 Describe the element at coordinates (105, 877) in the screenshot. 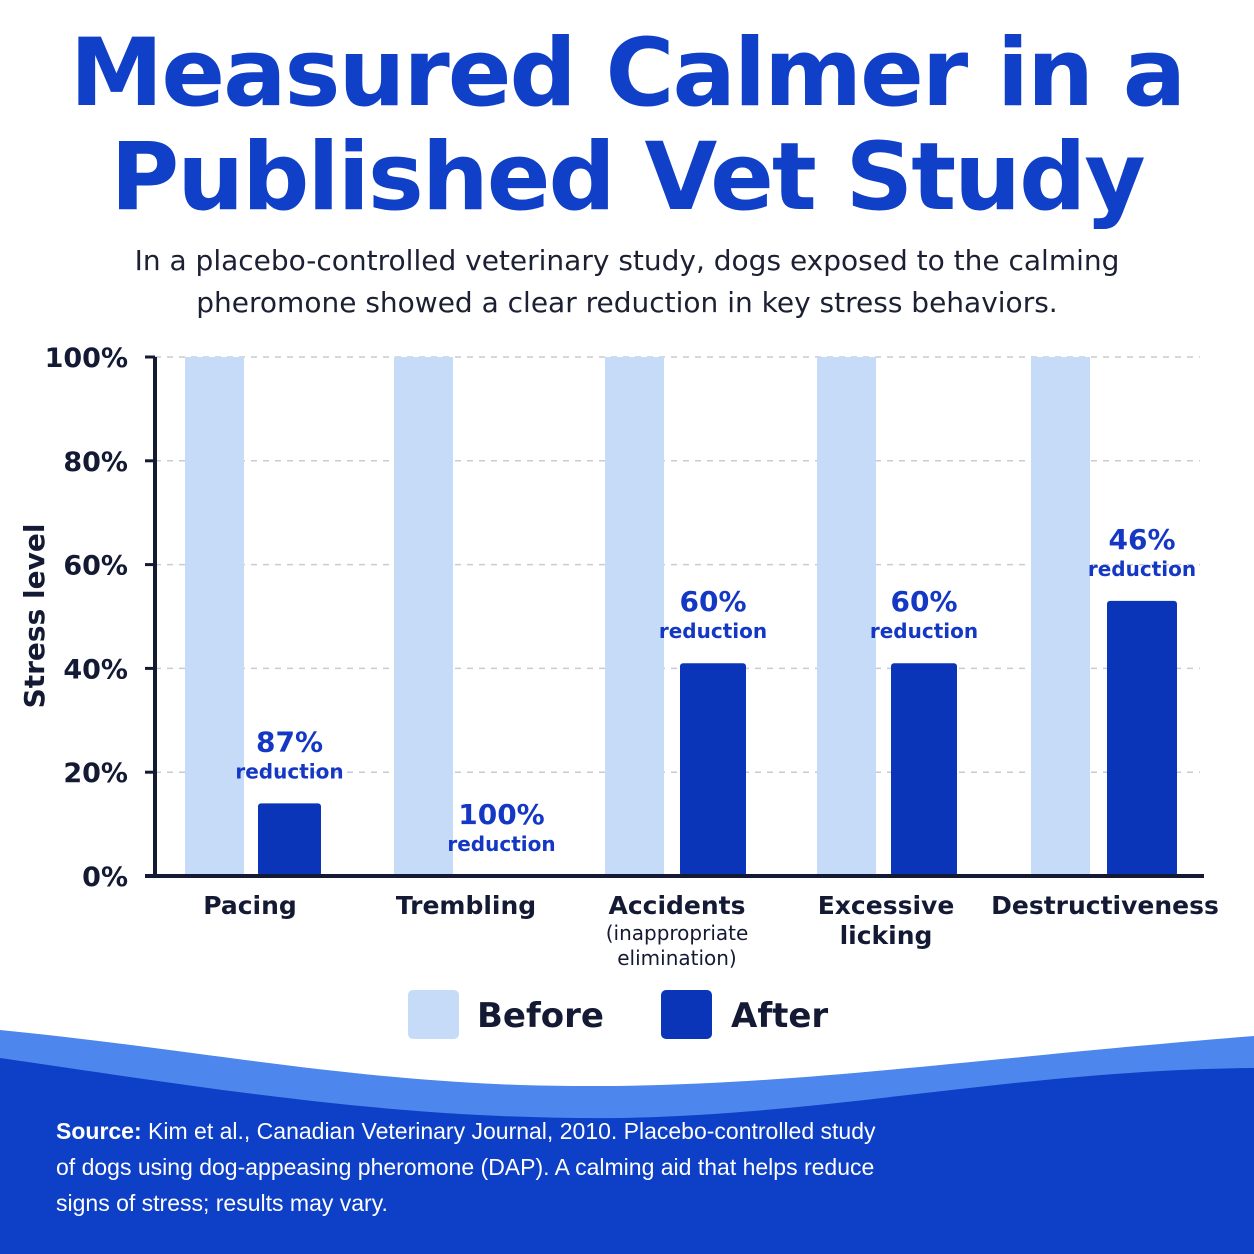

I see `y-tick-label: 0%` at that location.